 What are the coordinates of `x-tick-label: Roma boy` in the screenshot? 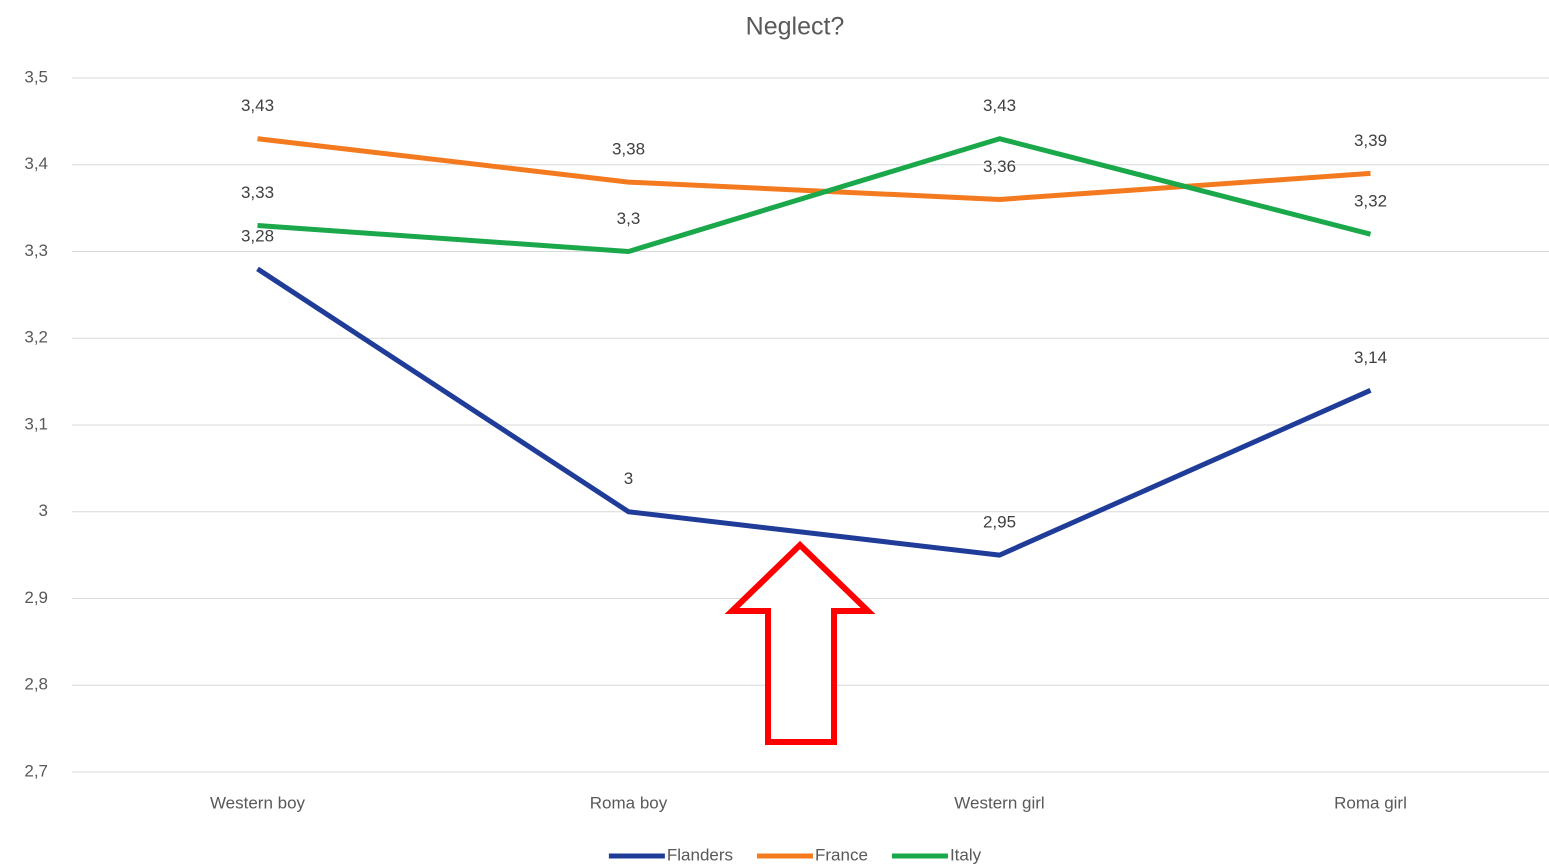 It's located at (629, 802).